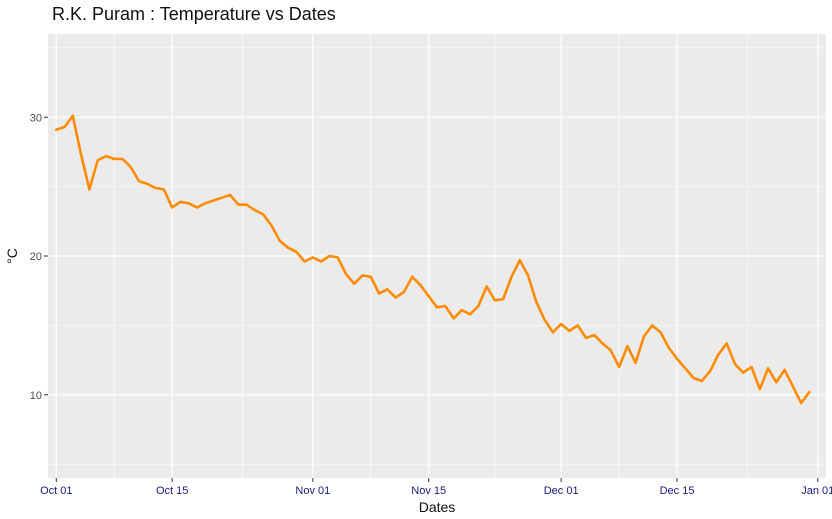  Describe the element at coordinates (677, 491) in the screenshot. I see `x-tick-label: Dec 15` at that location.